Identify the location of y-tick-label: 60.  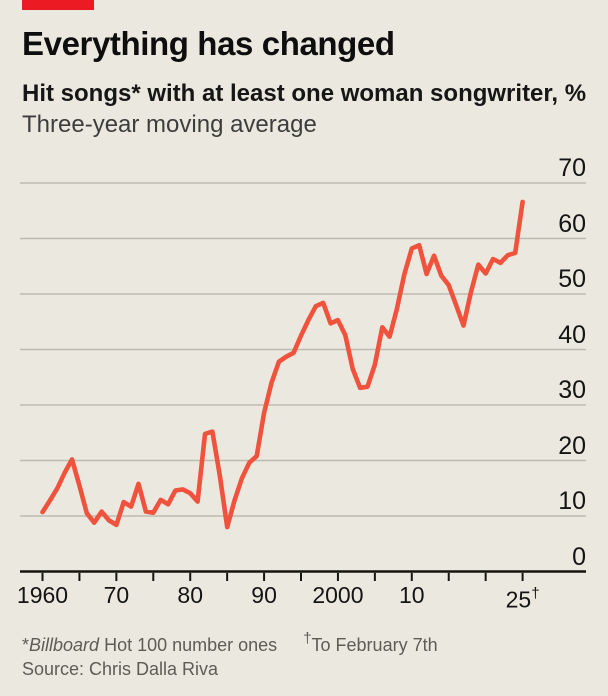
(572, 223).